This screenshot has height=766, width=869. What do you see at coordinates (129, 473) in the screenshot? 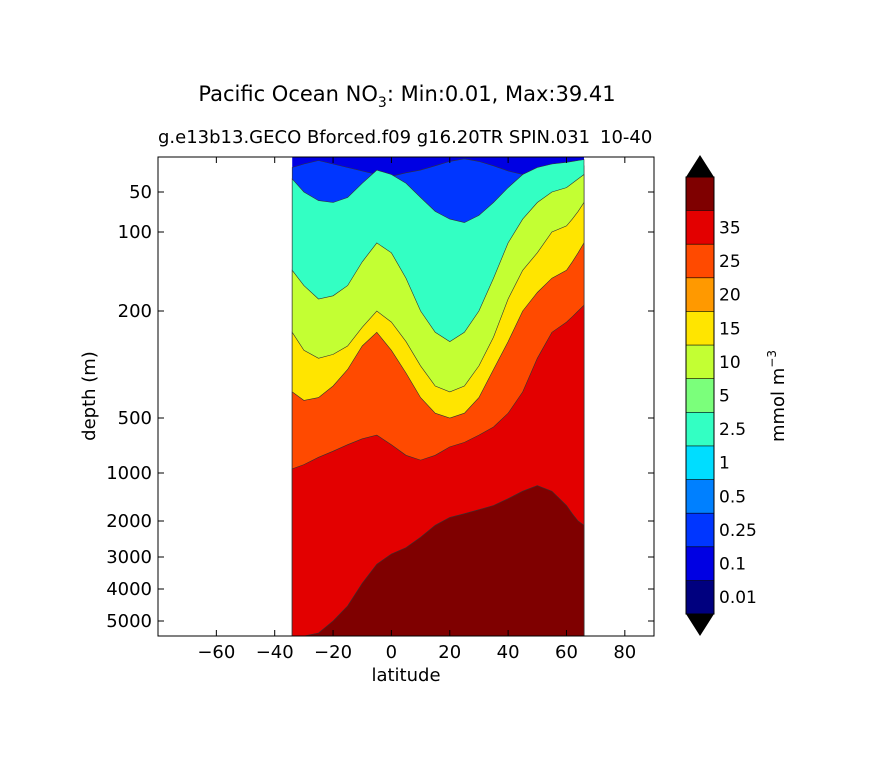
I see `y-tick-label: 1000` at bounding box center [129, 473].